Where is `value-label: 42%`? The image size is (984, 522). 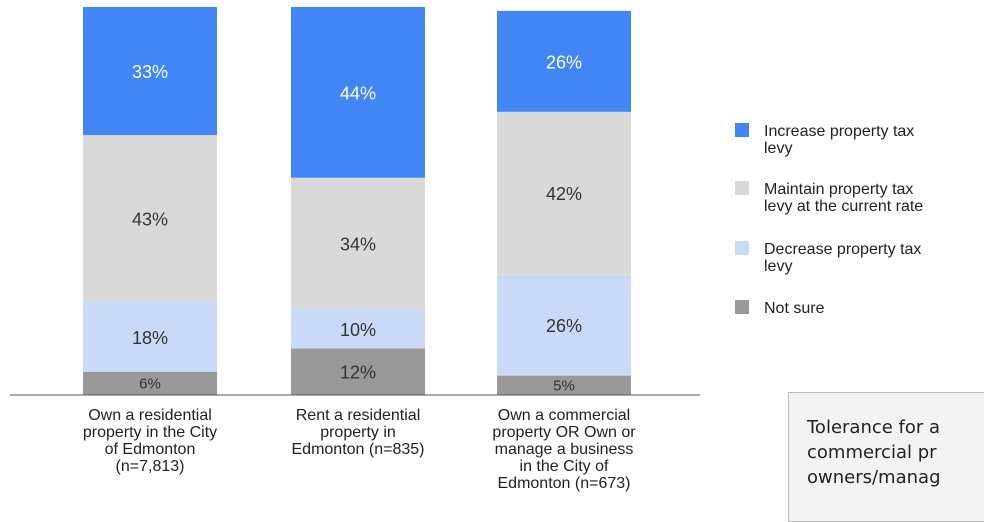
value-label: 42% is located at coordinates (564, 194).